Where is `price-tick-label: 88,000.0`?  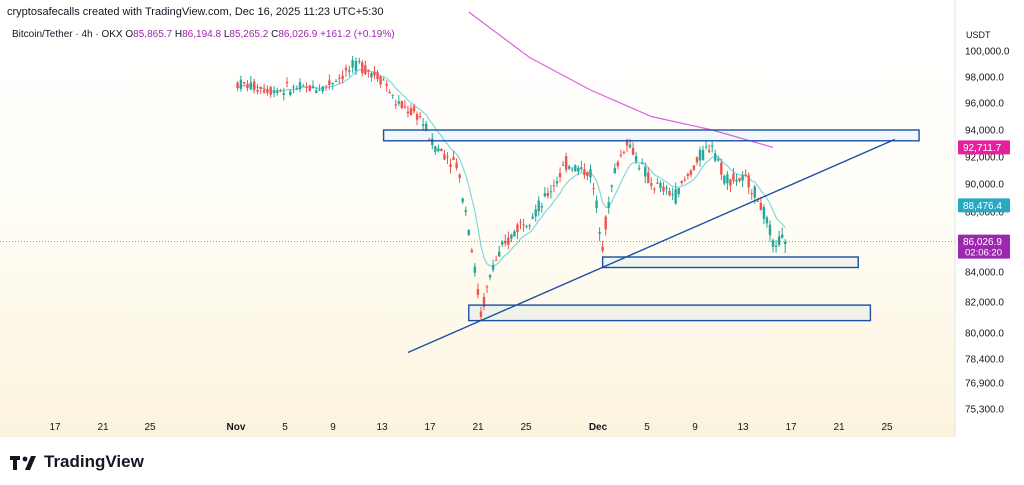
price-tick-label: 88,000.0 is located at coordinates (984, 213).